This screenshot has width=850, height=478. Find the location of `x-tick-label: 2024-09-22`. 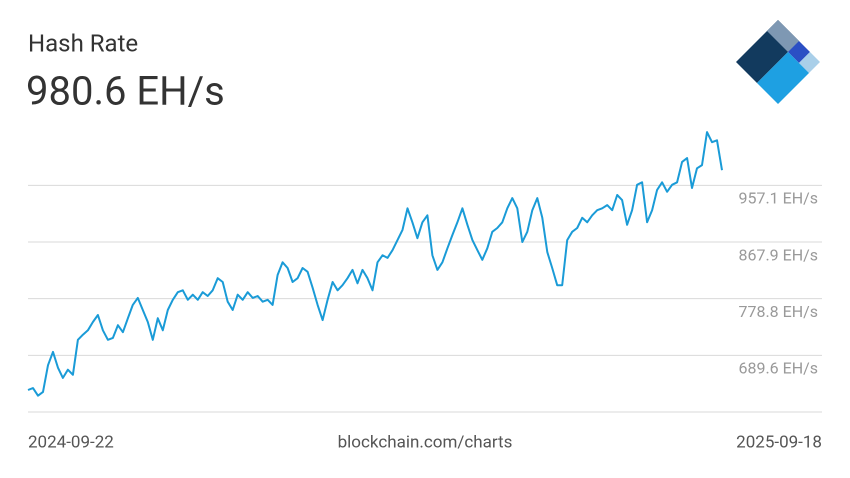

x-tick-label: 2024-09-22 is located at coordinates (71, 442).